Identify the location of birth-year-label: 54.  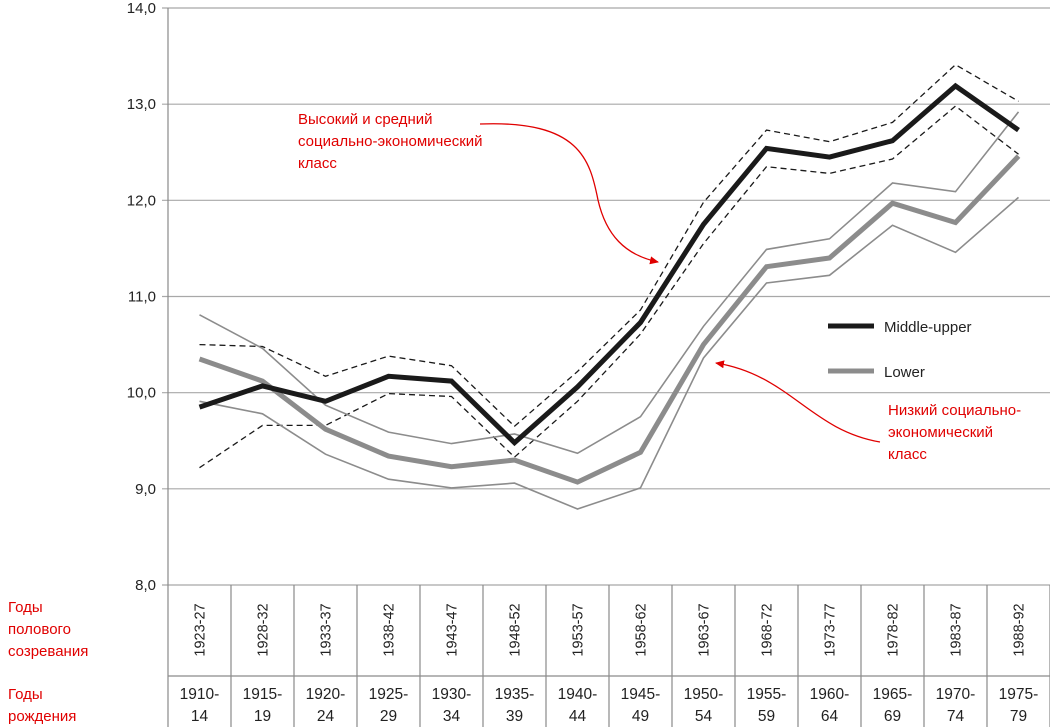
(704, 716).